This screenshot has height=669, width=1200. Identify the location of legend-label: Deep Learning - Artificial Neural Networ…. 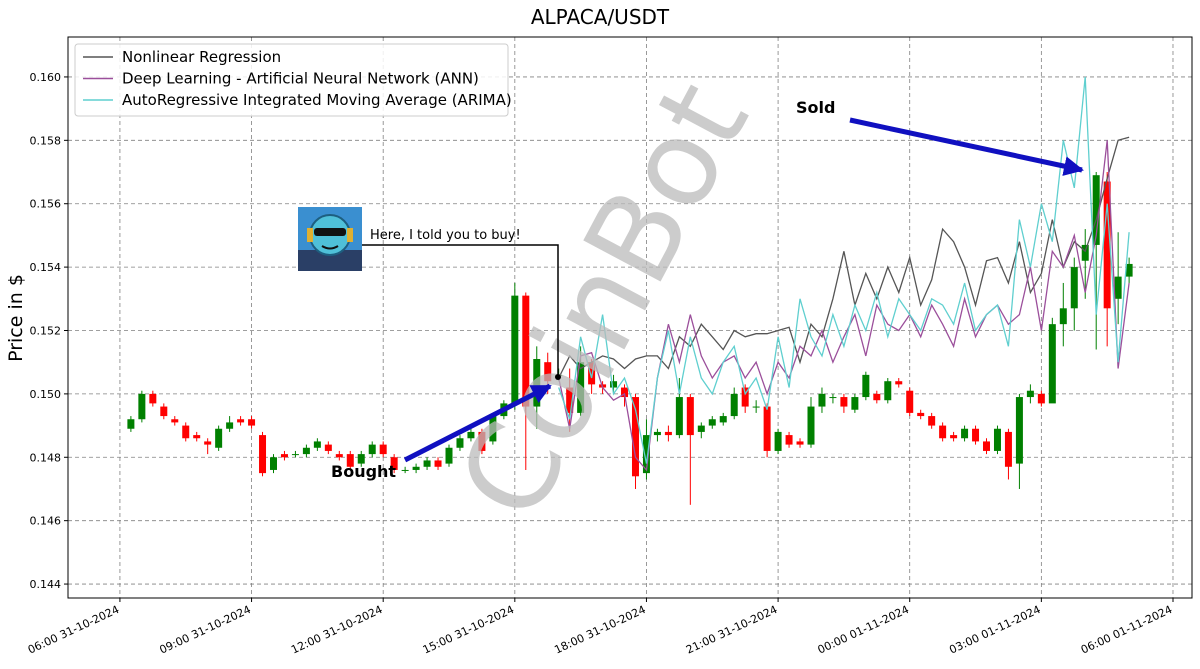
(300, 79).